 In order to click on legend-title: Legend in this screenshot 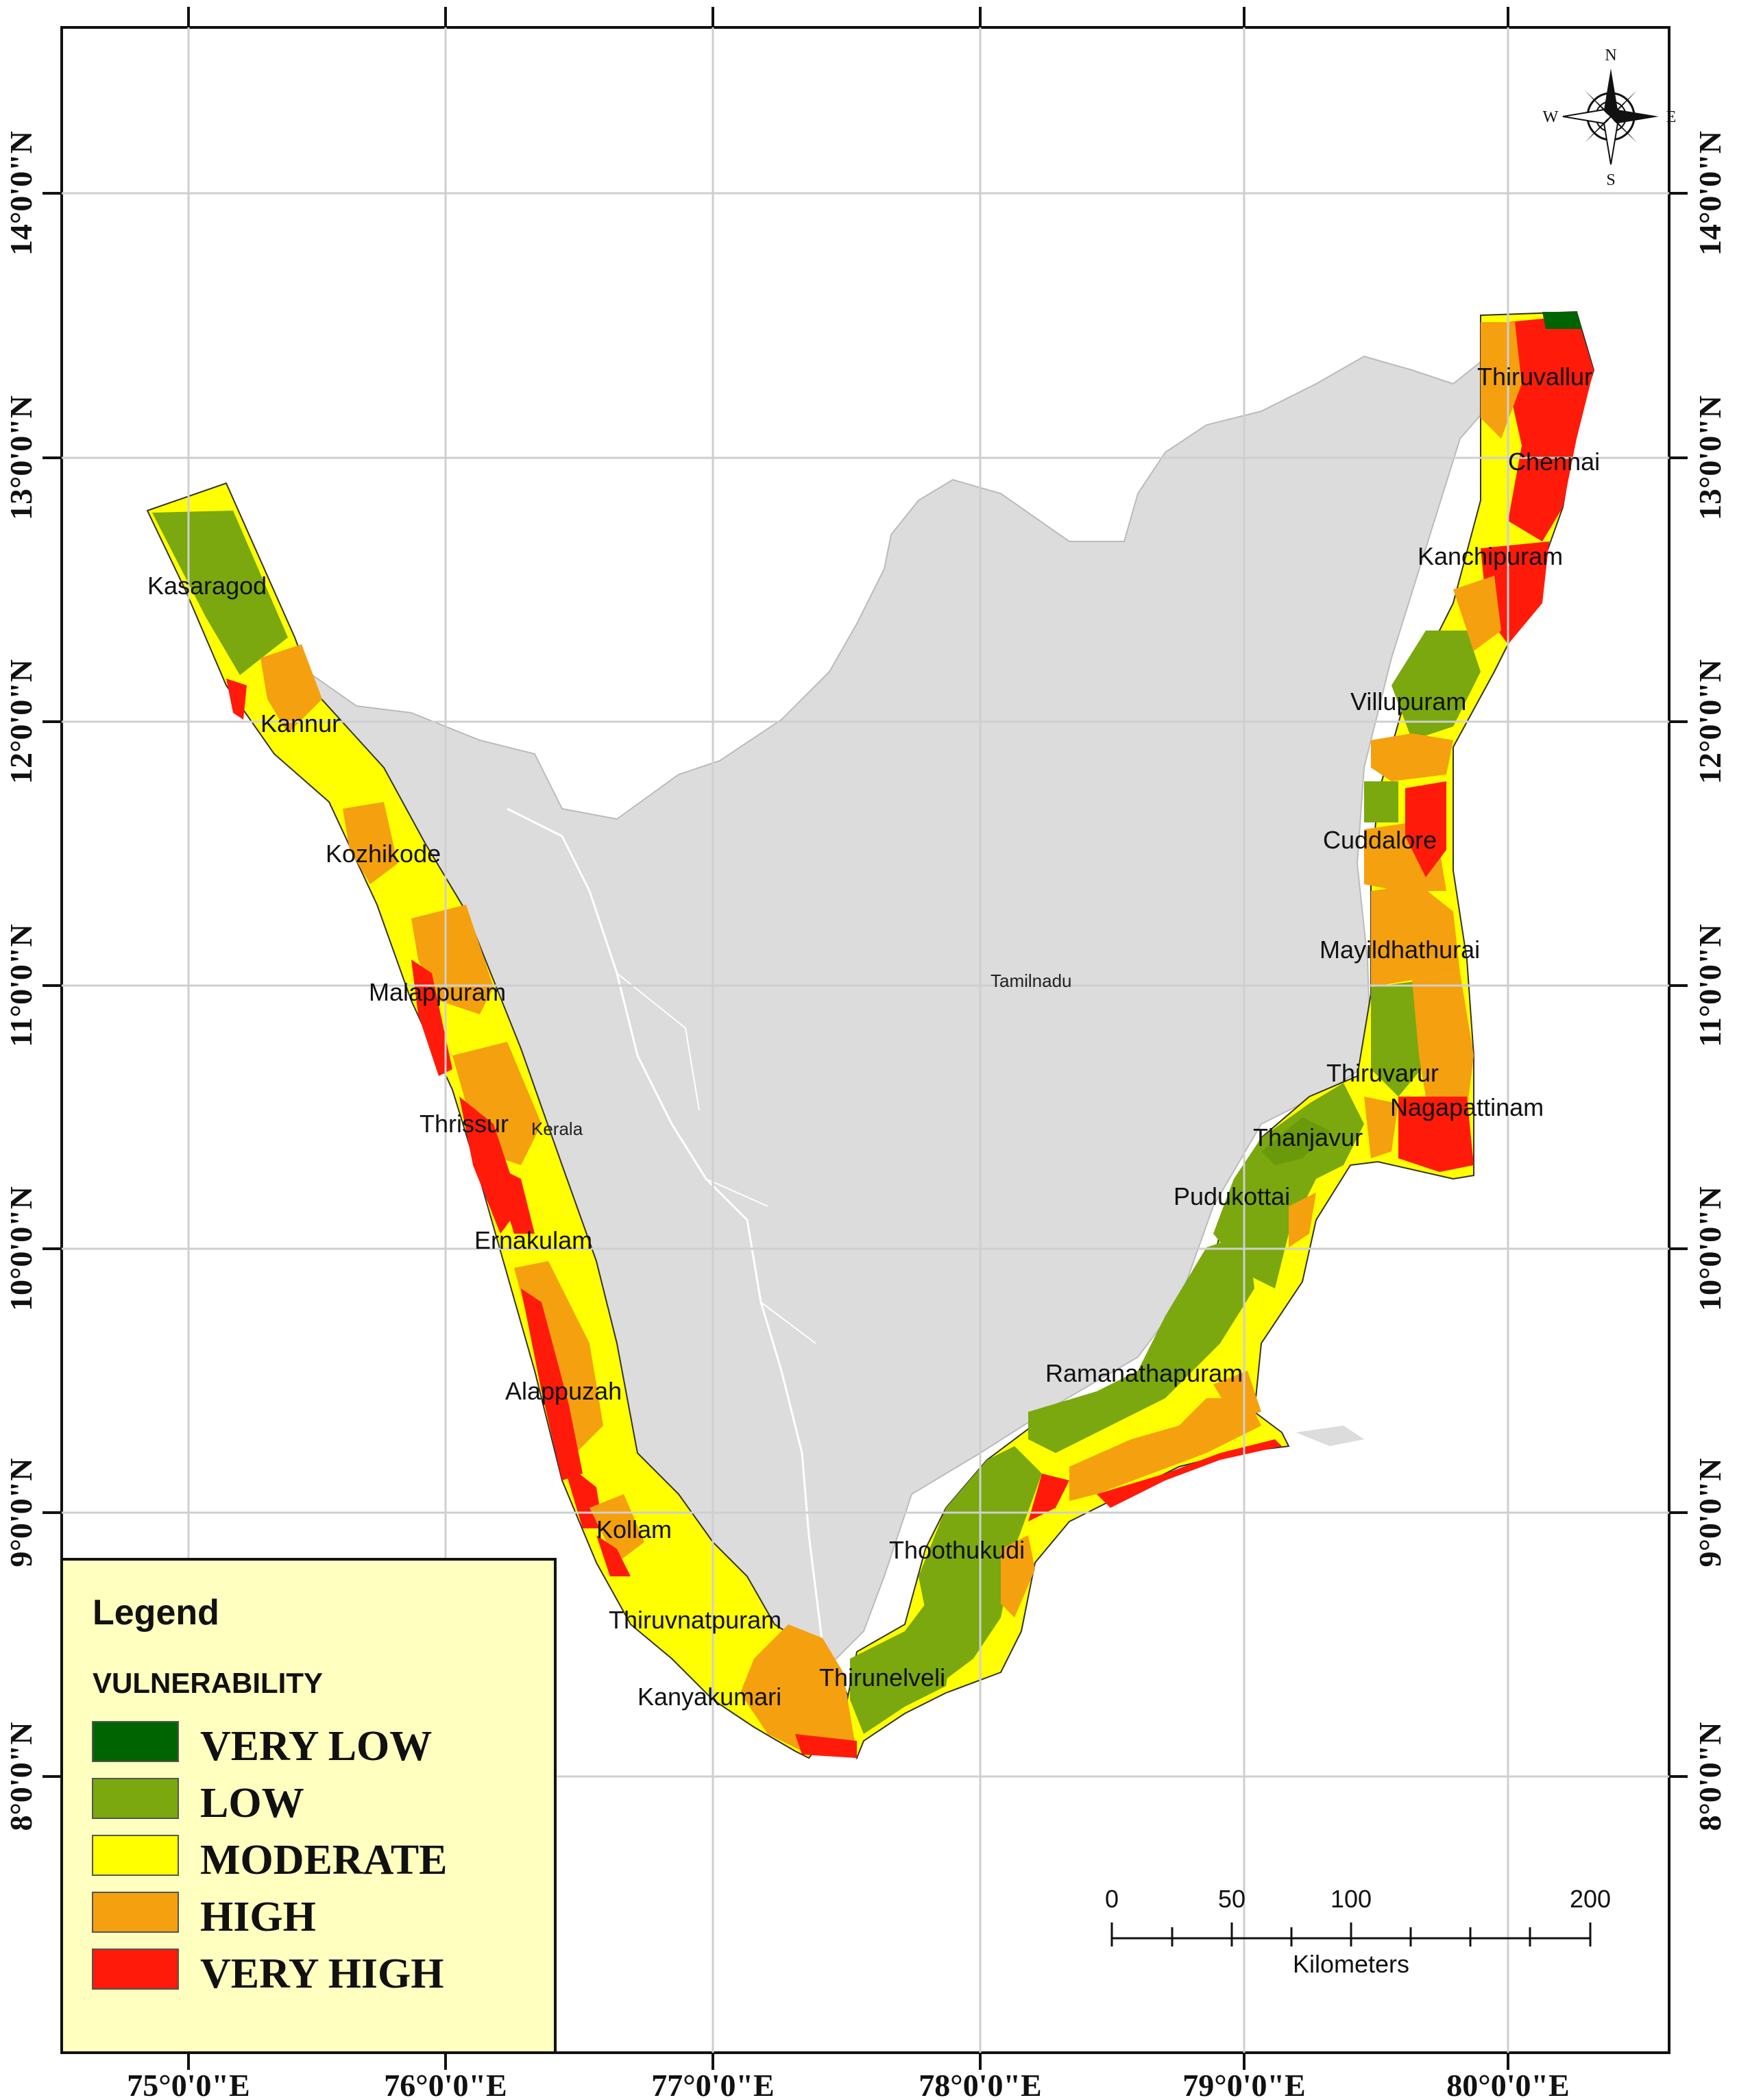, I will do `click(156, 1613)`.